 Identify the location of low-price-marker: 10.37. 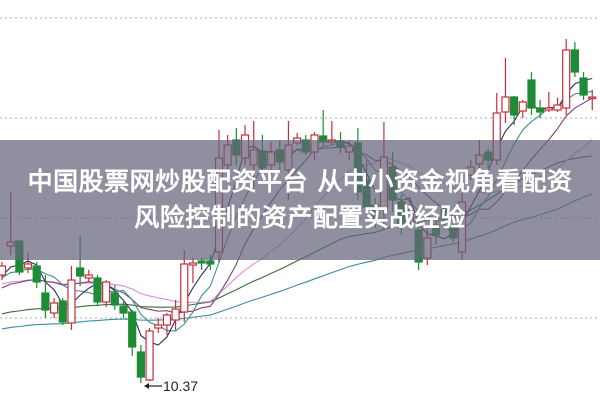
(171, 386).